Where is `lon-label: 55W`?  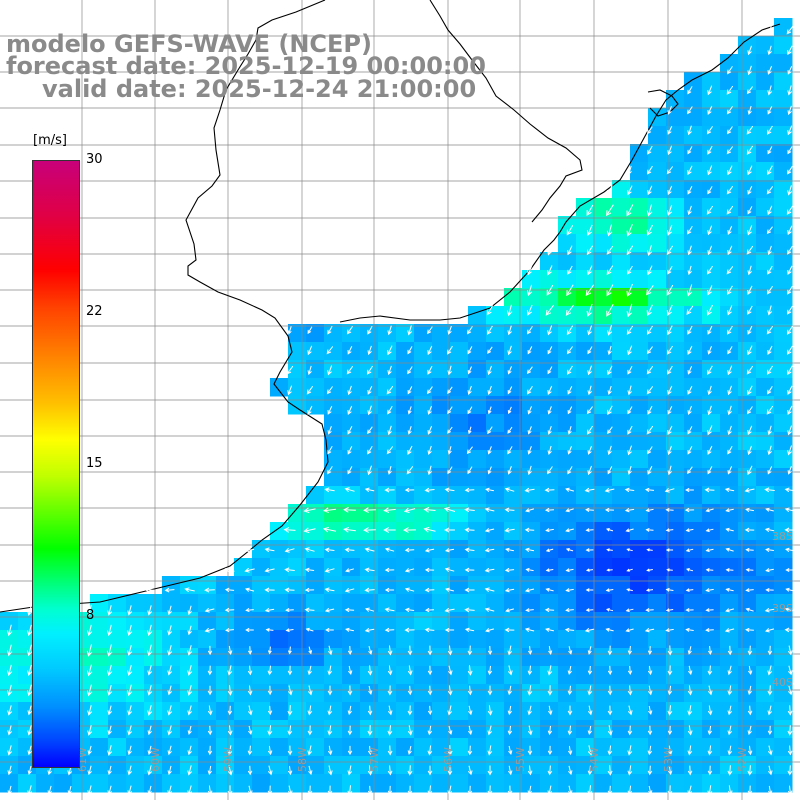
lon-label: 55W is located at coordinates (520, 759).